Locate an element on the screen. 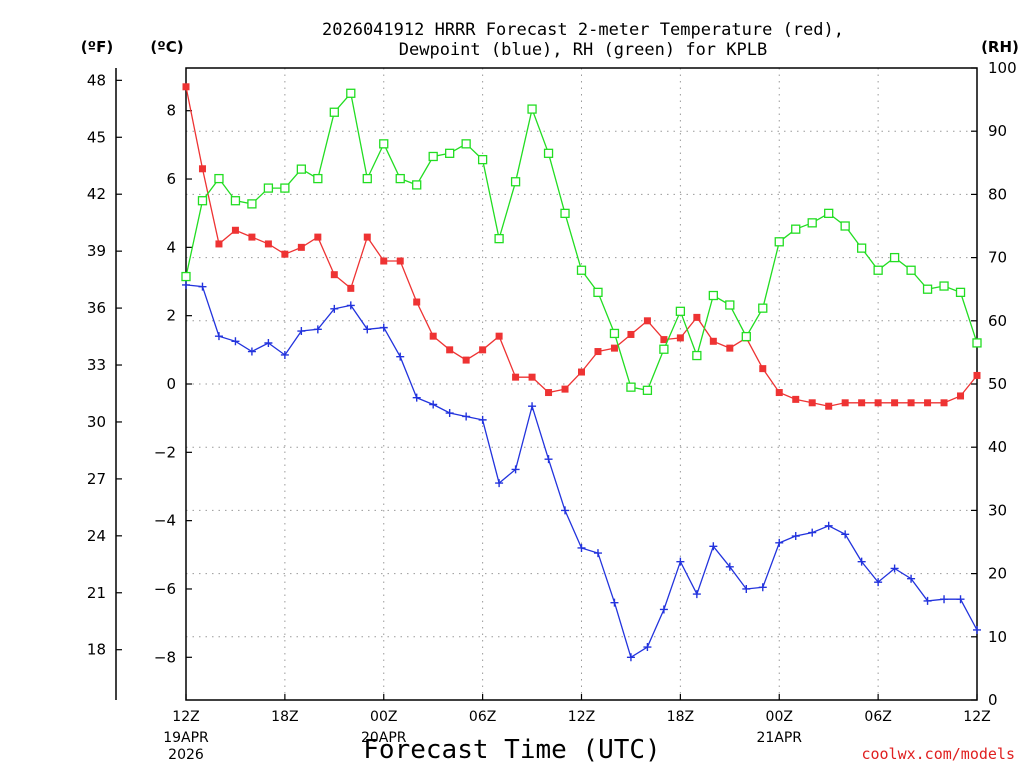 This screenshot has height=768, width=1024. fahrenheit-tick-label: 21 is located at coordinates (96, 593).